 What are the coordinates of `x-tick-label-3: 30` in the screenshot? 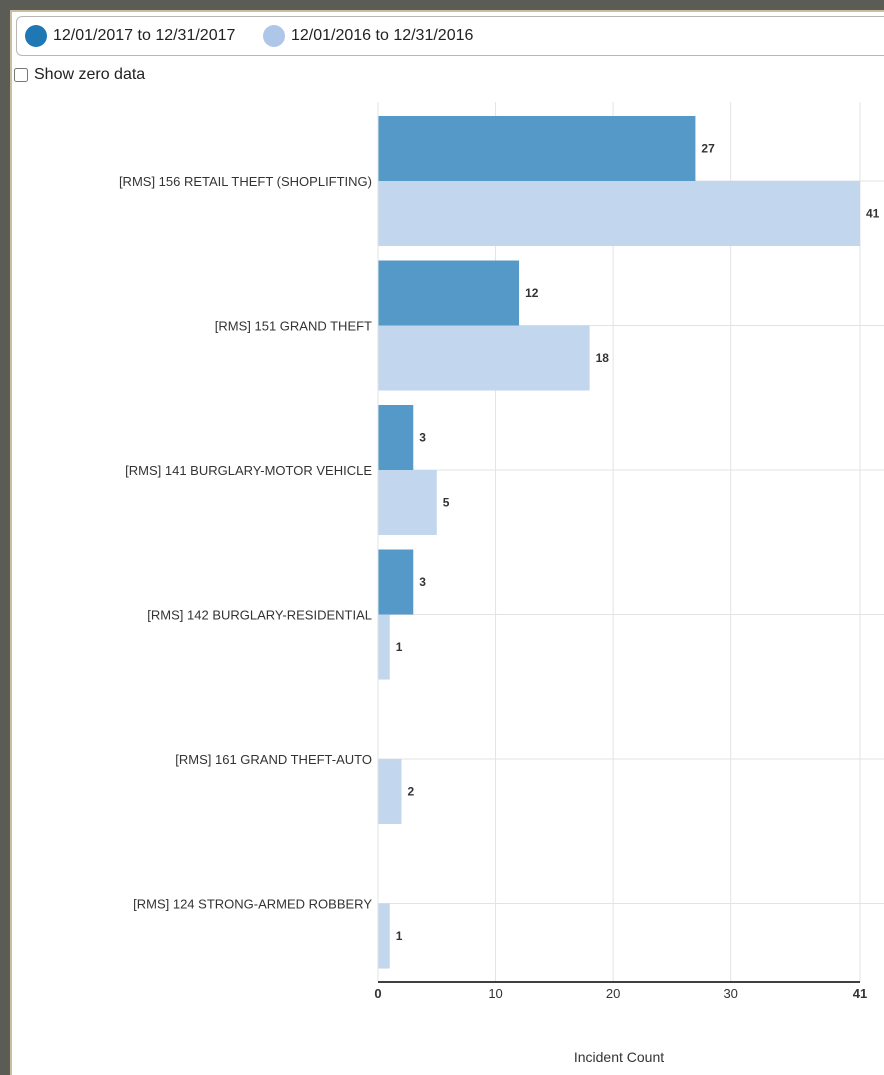 It's located at (730, 993).